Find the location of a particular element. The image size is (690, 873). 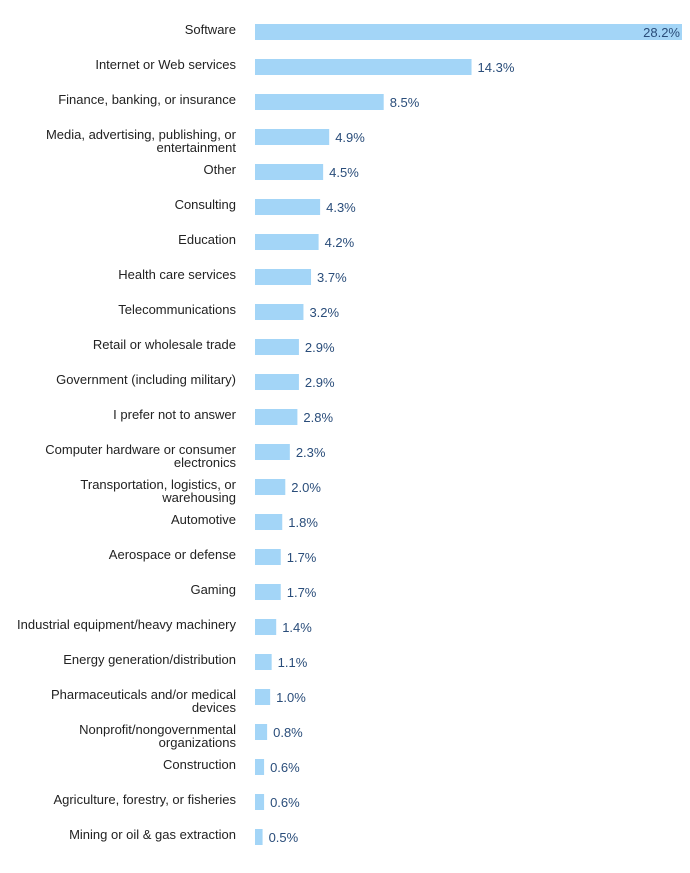

category-label: I prefer not to answer is located at coordinates (175, 414).